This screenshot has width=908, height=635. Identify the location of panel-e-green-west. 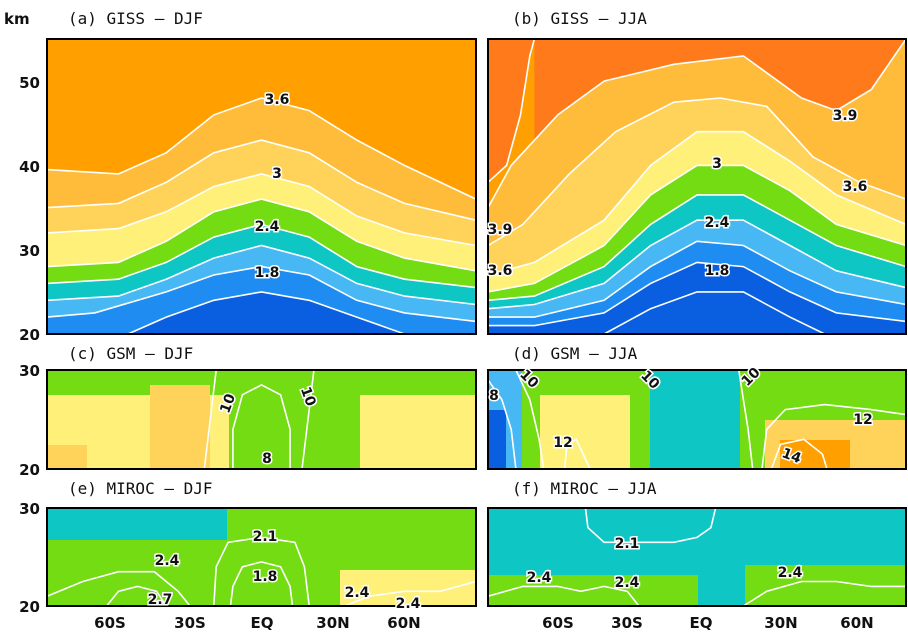
(142, 573).